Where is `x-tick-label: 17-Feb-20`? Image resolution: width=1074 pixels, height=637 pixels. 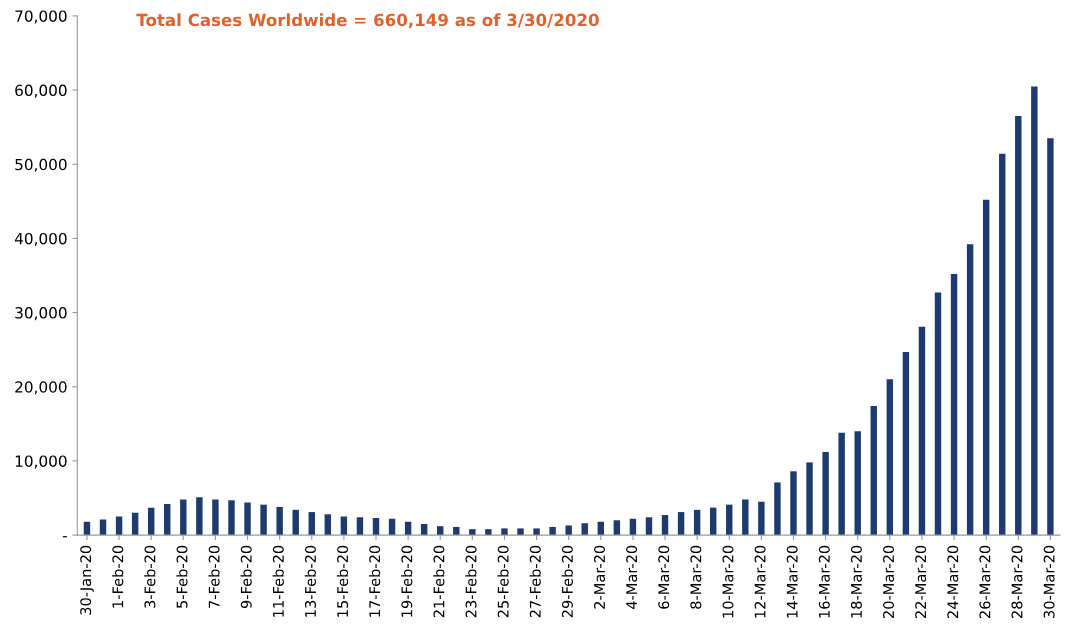 x-tick-label: 17-Feb-20 is located at coordinates (374, 581).